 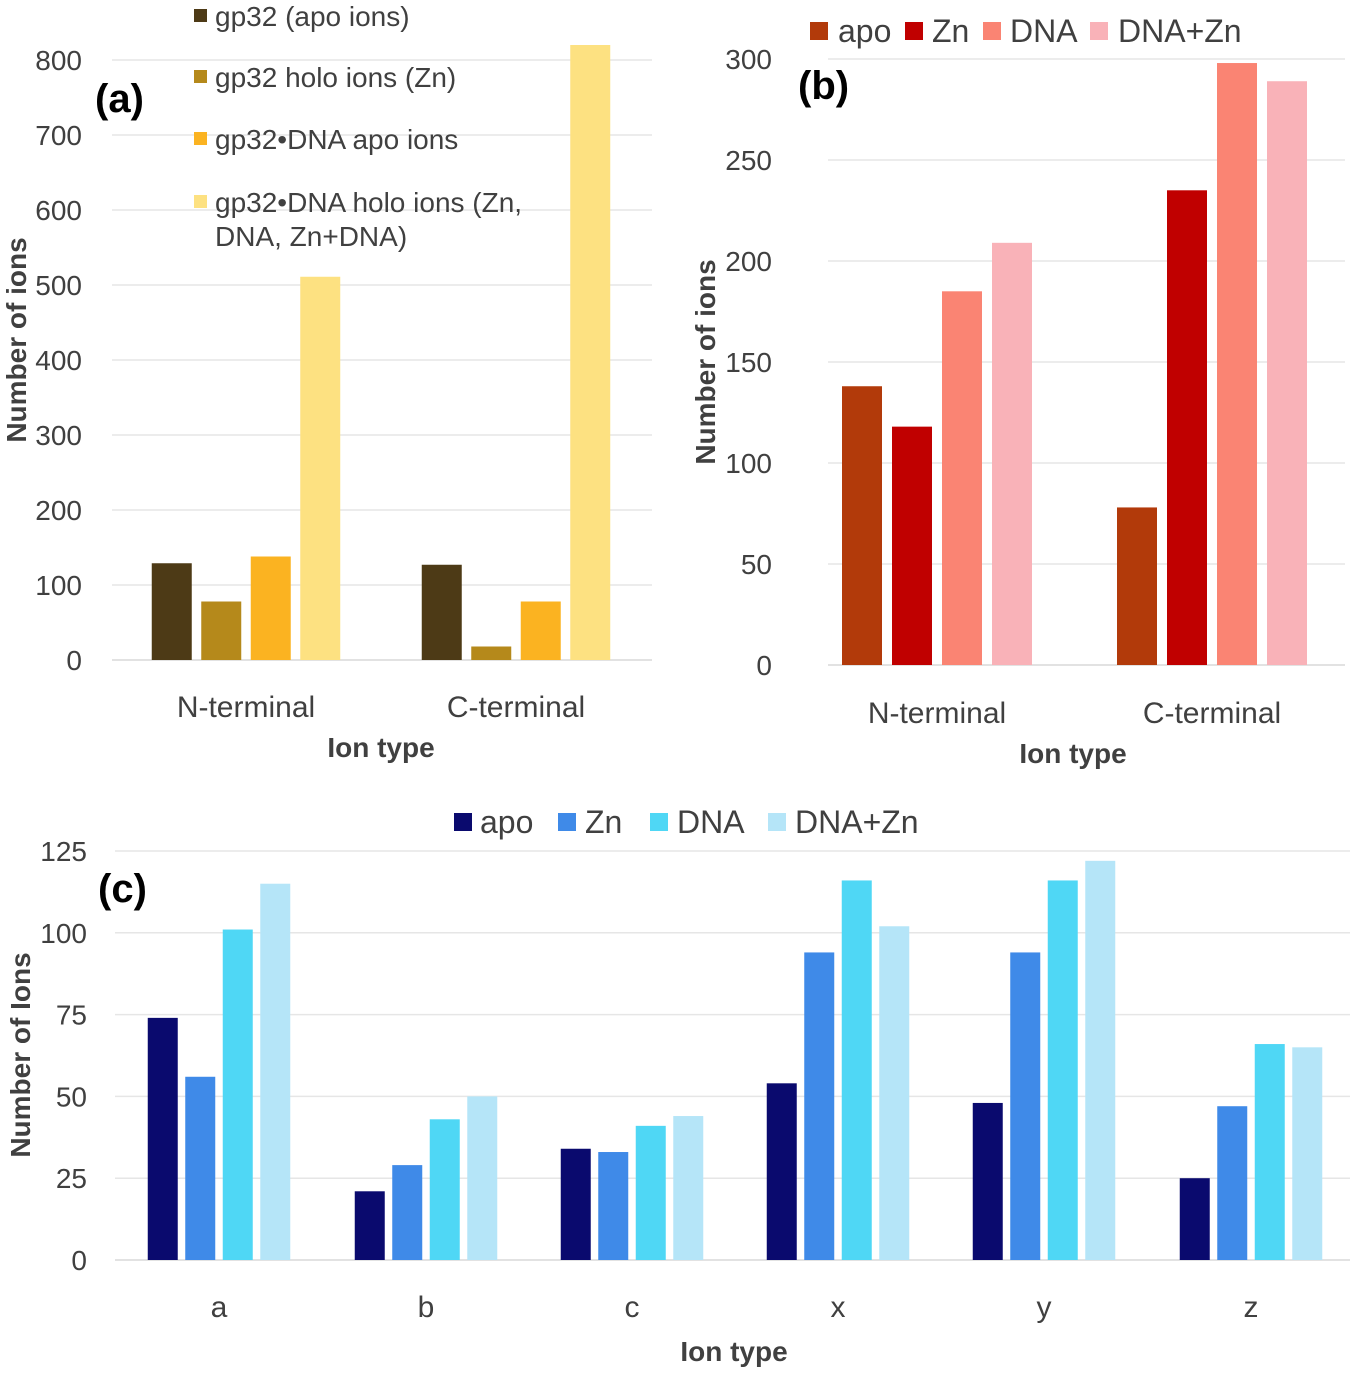 I want to click on x-tick-label: b, so click(x=426, y=1307).